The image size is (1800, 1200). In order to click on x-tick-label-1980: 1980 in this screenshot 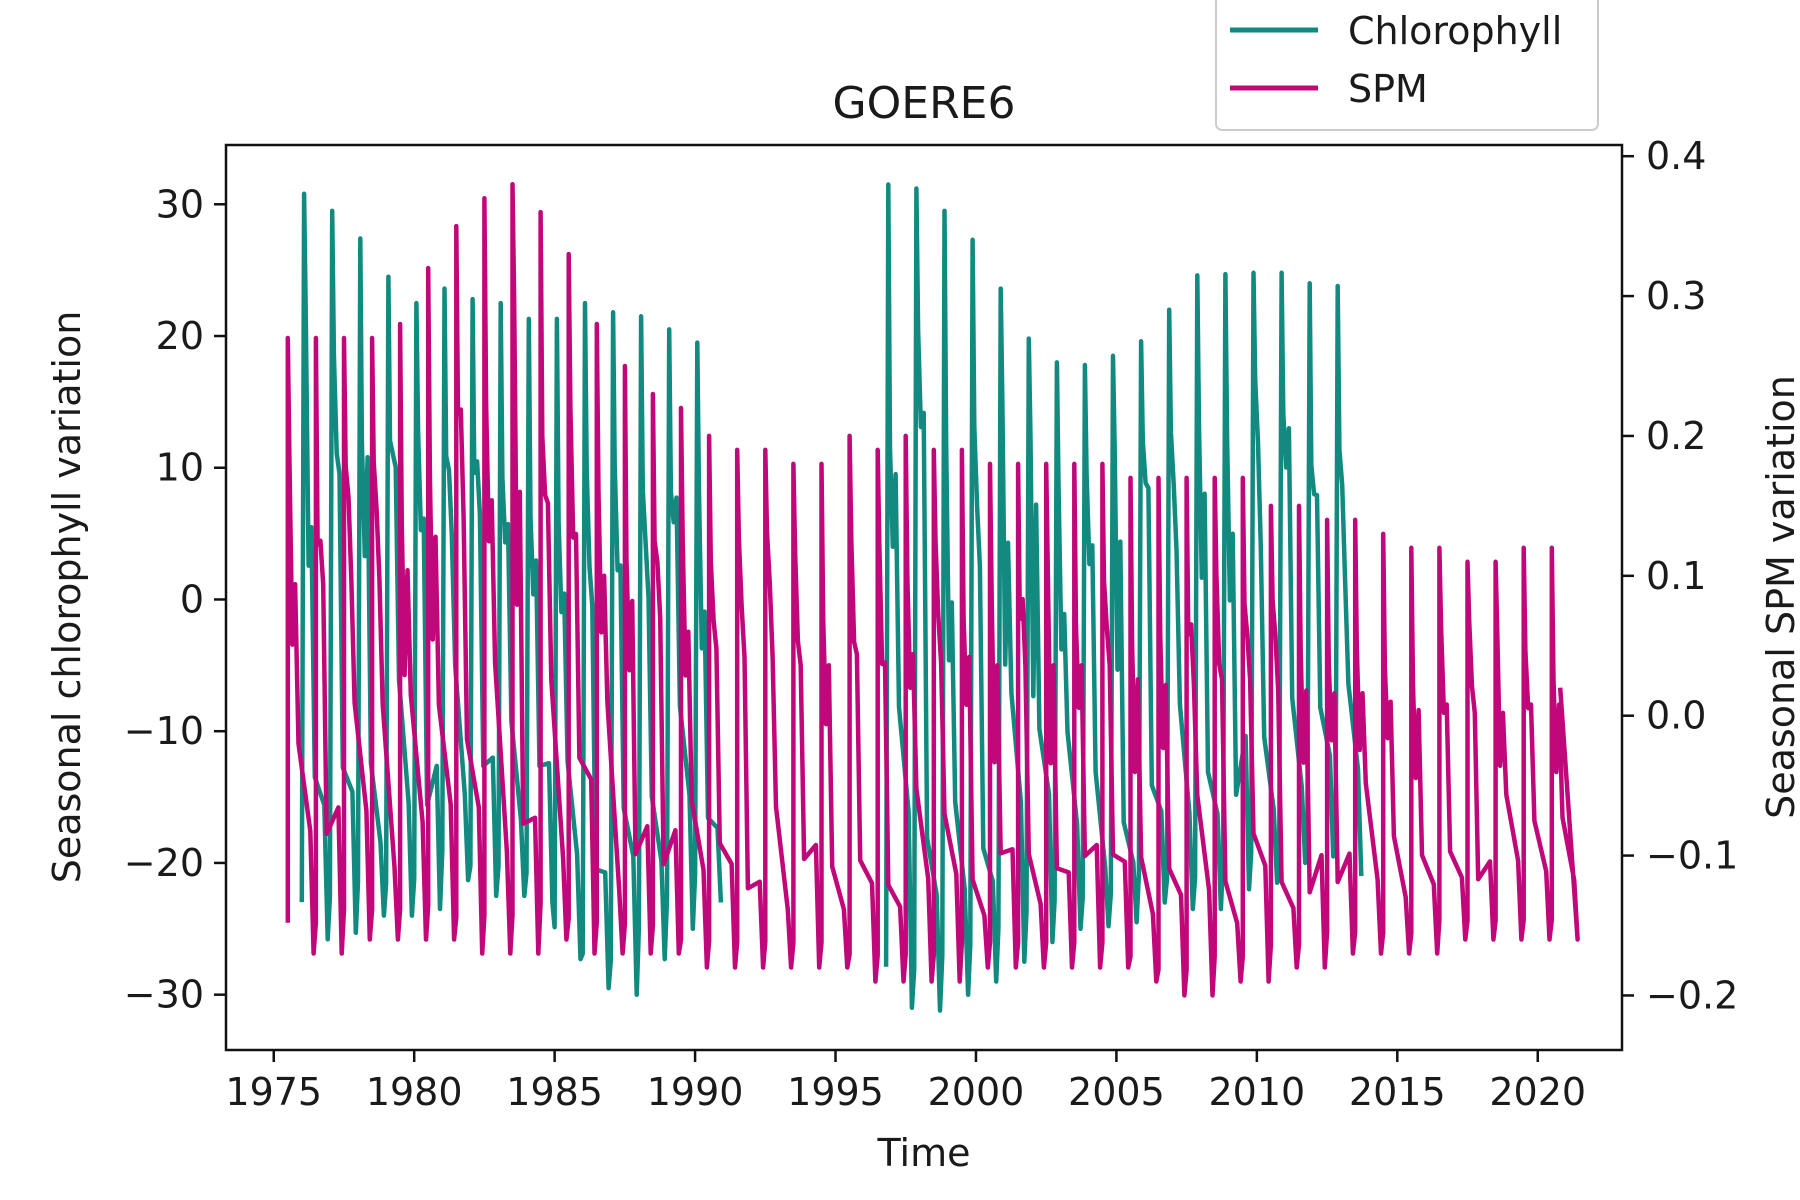, I will do `click(414, 1092)`.